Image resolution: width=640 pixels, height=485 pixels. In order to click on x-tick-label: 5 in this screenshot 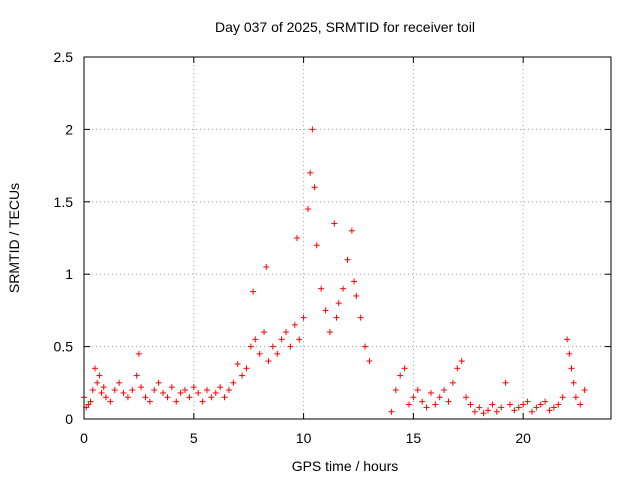, I will do `click(194, 438)`.